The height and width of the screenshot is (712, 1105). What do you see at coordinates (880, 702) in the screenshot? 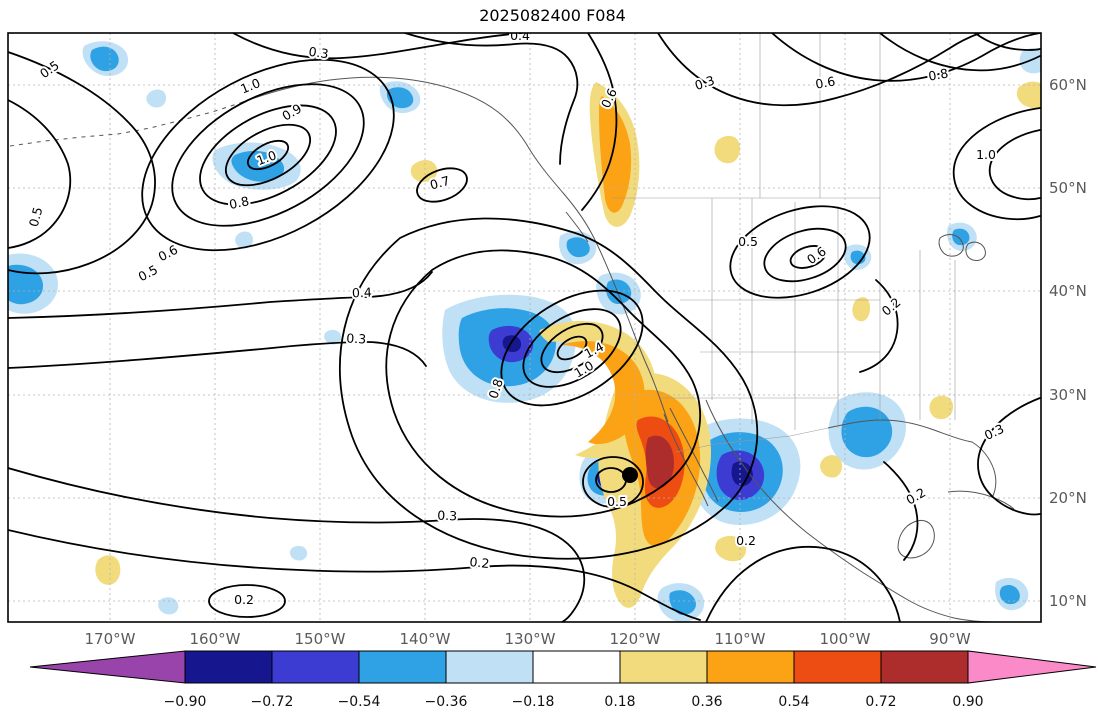
I see `colorbar-tick-label: 0.72` at bounding box center [880, 702].